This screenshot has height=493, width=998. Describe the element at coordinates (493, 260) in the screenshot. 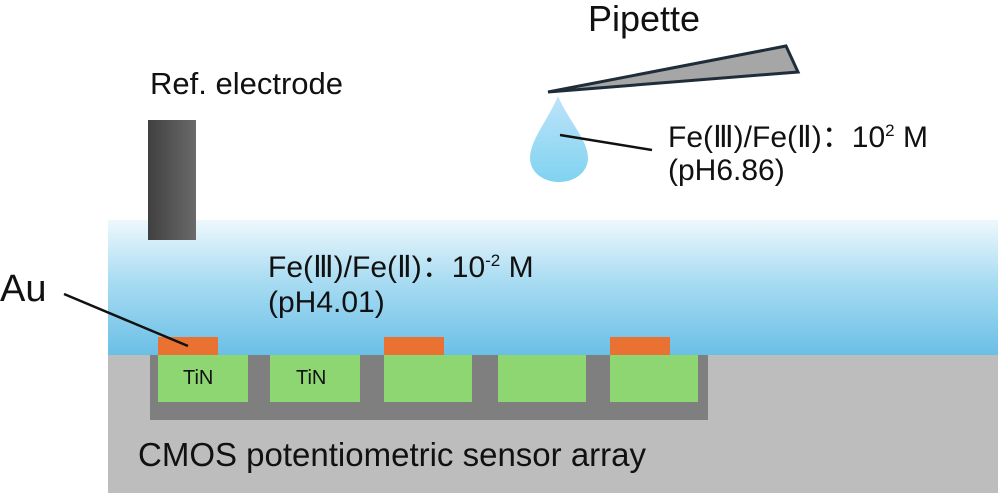

I see `solution-conc-exp: -2` at that location.